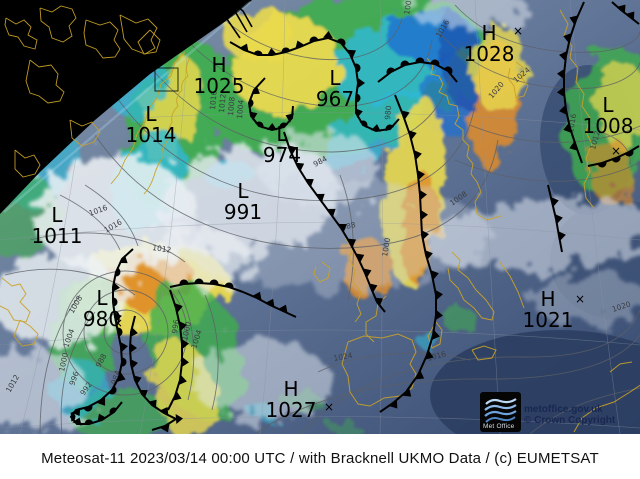 The height and width of the screenshot is (479, 640). Describe the element at coordinates (563, 409) in the screenshot. I see `metoffice-url: metoffice.gov.uk` at that location.